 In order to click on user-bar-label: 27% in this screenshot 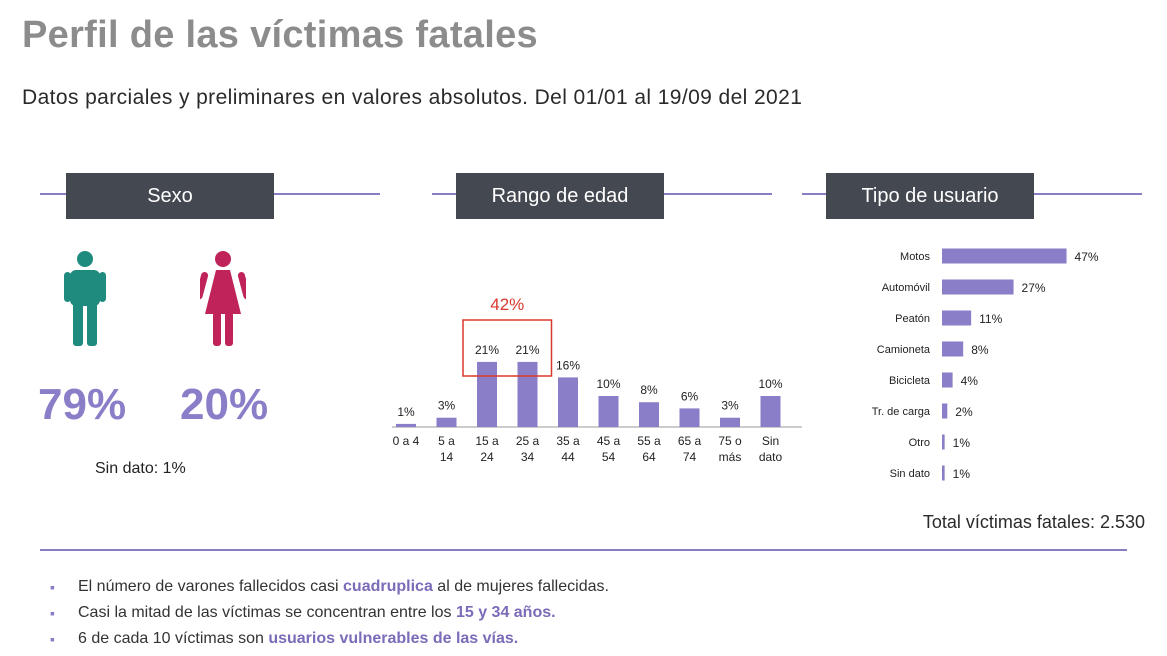, I will do `click(1034, 288)`.